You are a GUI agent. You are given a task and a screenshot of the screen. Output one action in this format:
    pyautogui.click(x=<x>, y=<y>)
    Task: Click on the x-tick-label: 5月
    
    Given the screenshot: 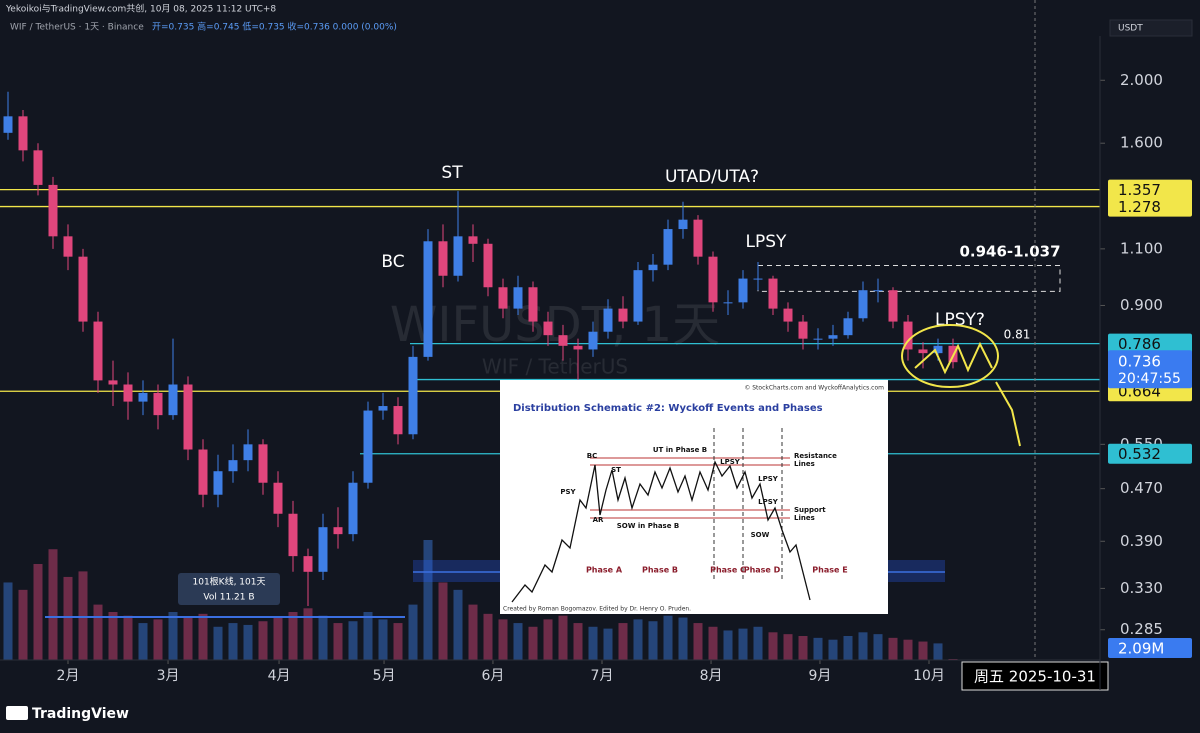 What is the action you would take?
    pyautogui.click(x=384, y=676)
    